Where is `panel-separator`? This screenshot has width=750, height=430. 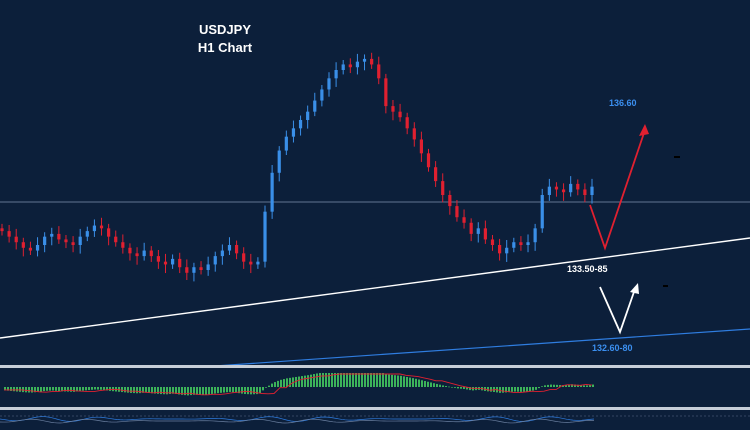 panel-separator is located at coordinates (375, 366).